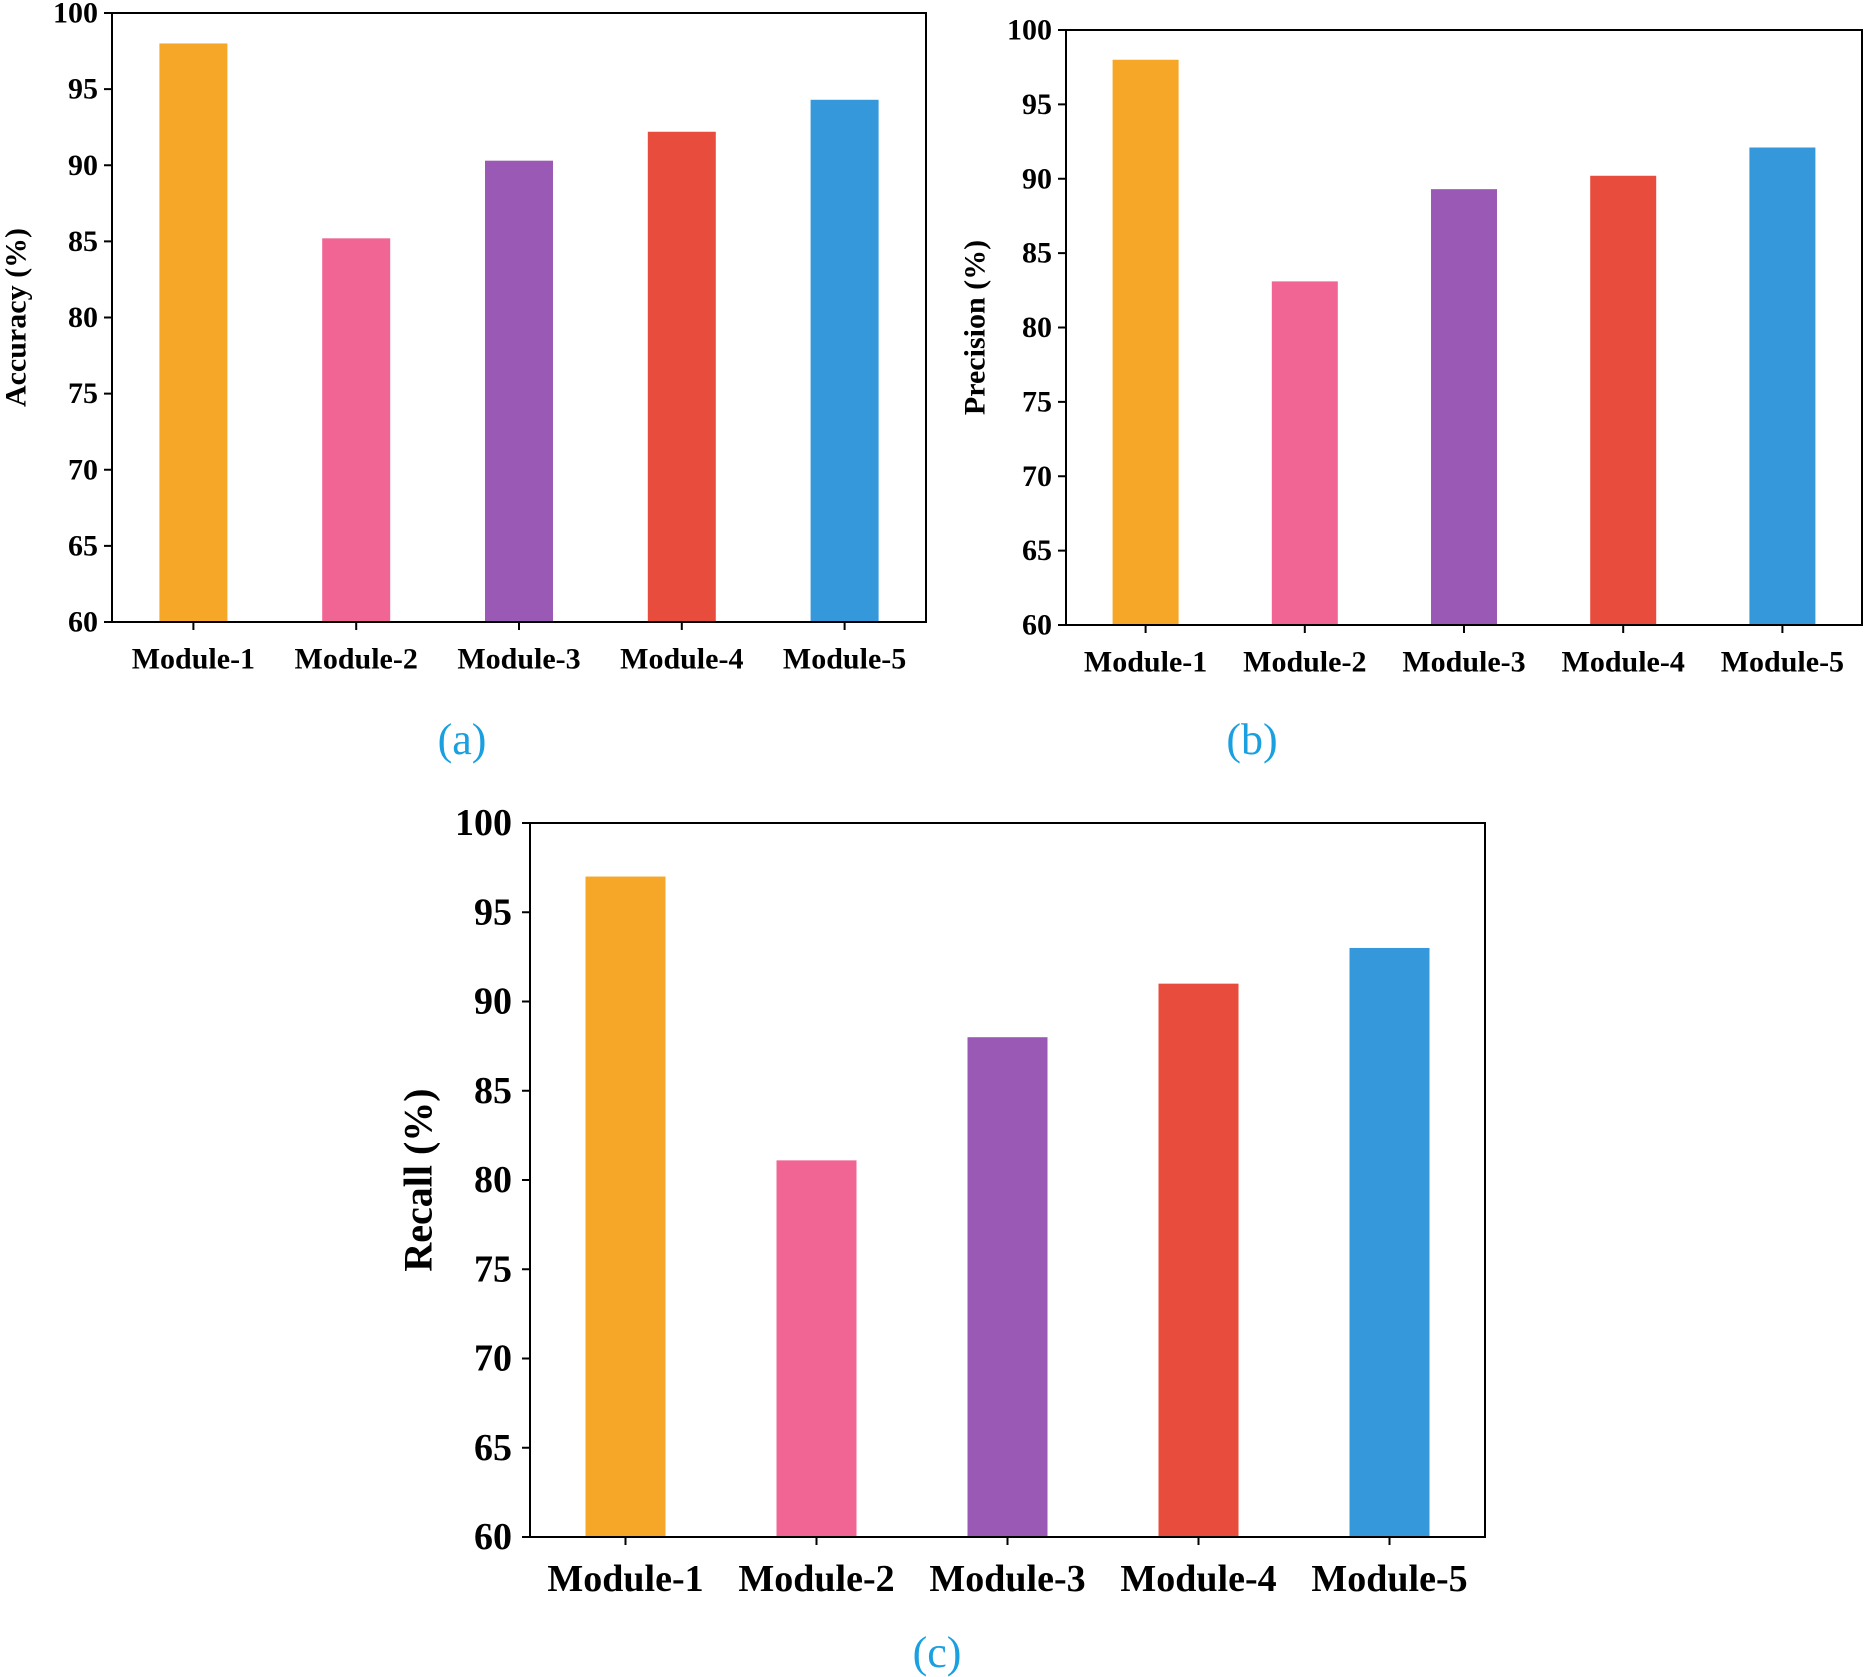 The height and width of the screenshot is (1677, 1864). I want to click on panel-caption: (b), so click(1251, 739).